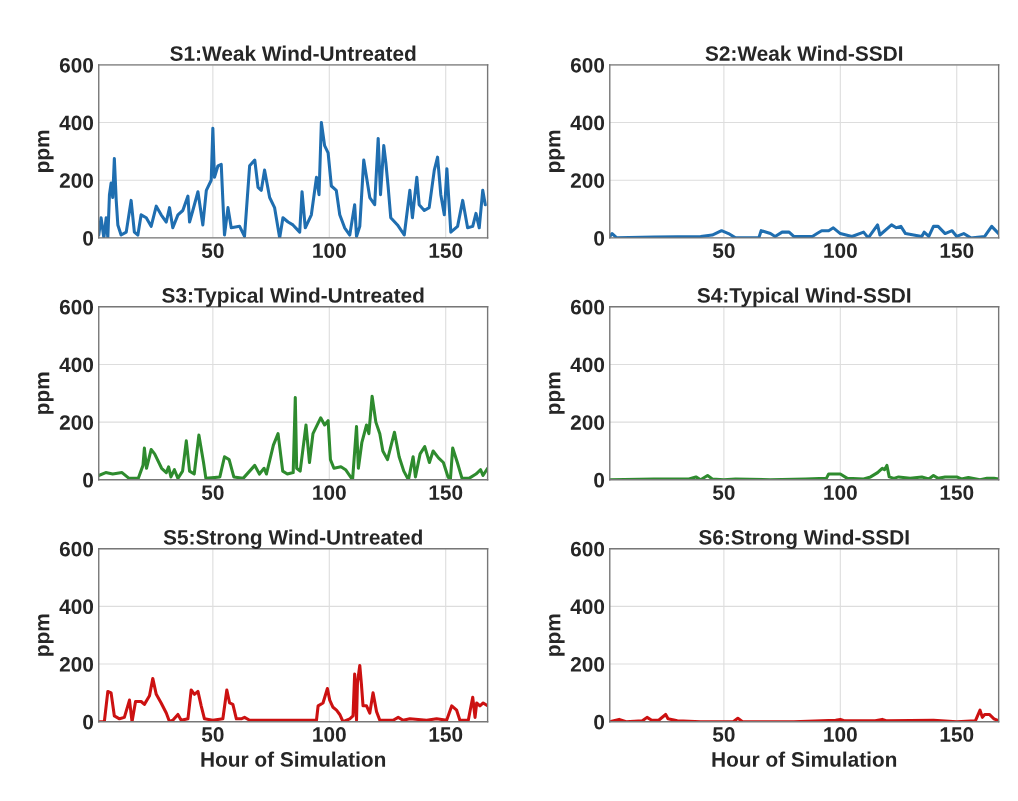 The height and width of the screenshot is (801, 1018). I want to click on chart-title: S1:Weak Wind-Untreated, so click(293, 53).